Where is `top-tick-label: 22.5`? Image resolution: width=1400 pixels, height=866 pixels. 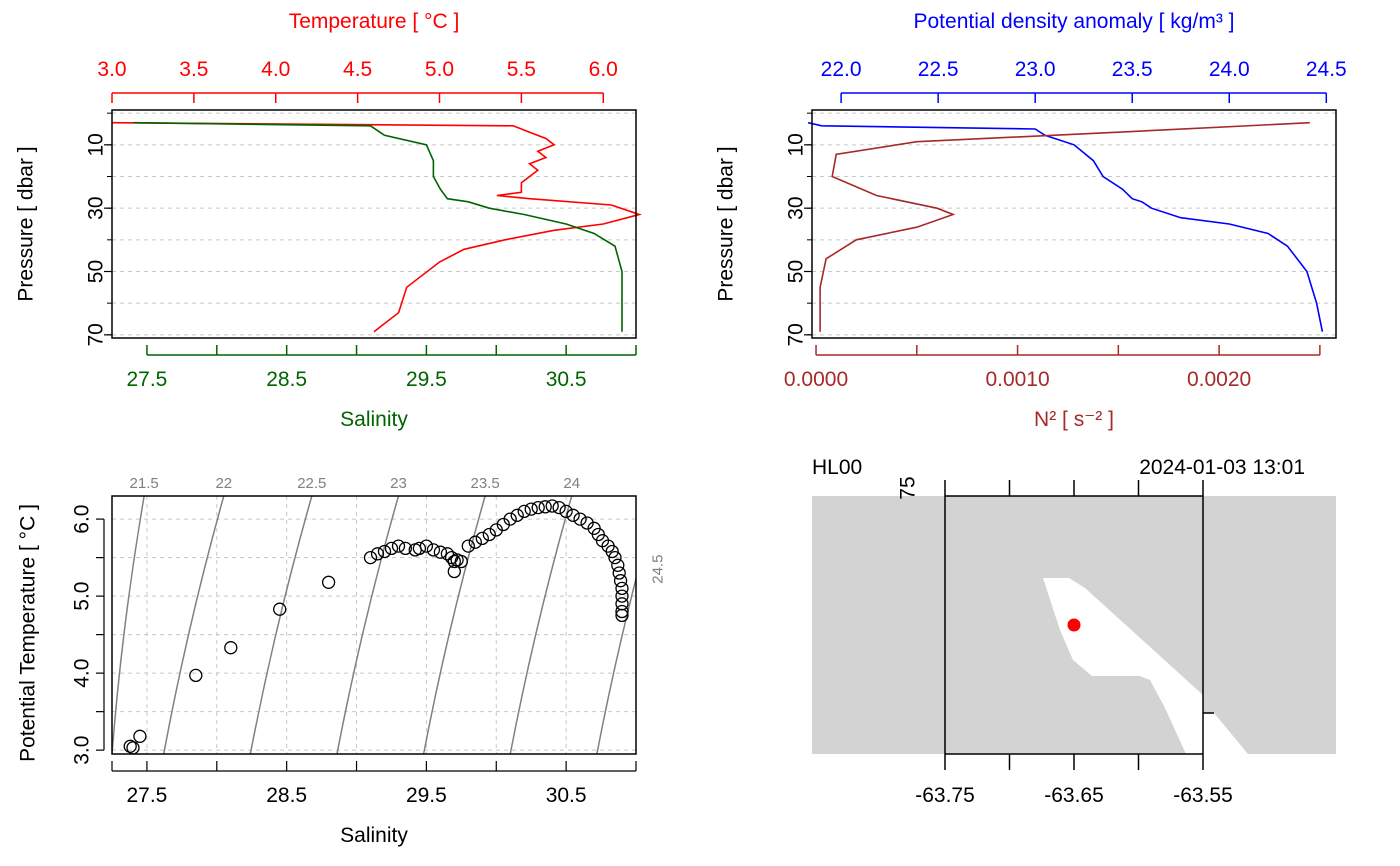
top-tick-label: 22.5 is located at coordinates (938, 69).